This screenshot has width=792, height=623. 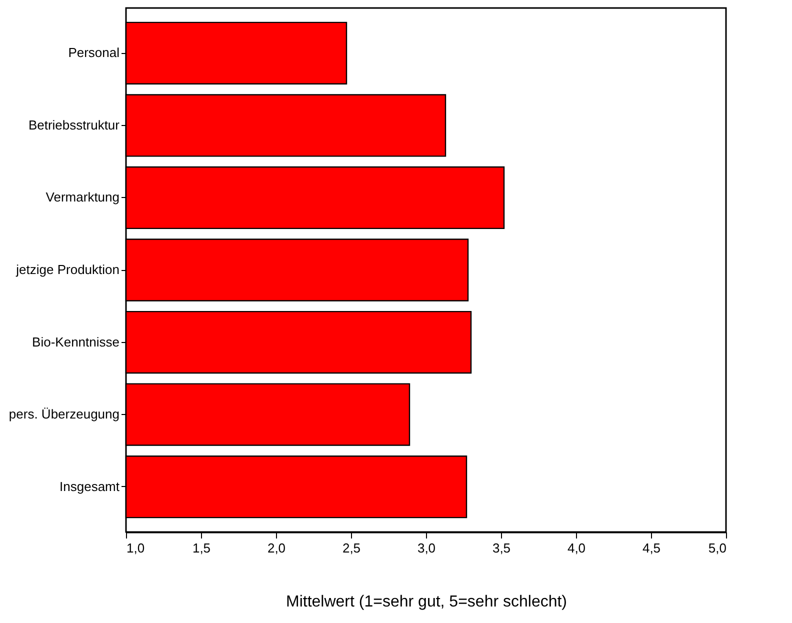 I want to click on y-tick-label: Personal, so click(x=94, y=52).